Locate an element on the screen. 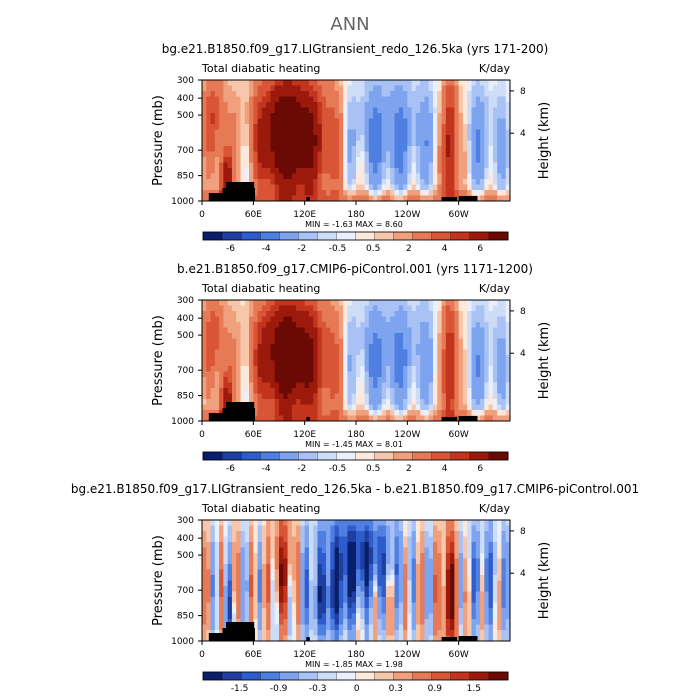  colorbar-tick-label: -6 is located at coordinates (230, 469).